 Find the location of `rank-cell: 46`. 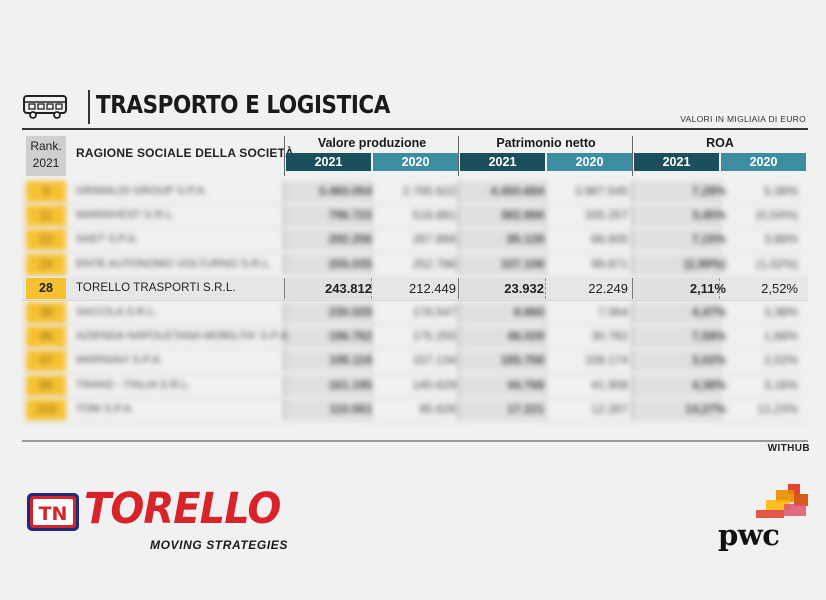

rank-cell: 46 is located at coordinates (46, 337).